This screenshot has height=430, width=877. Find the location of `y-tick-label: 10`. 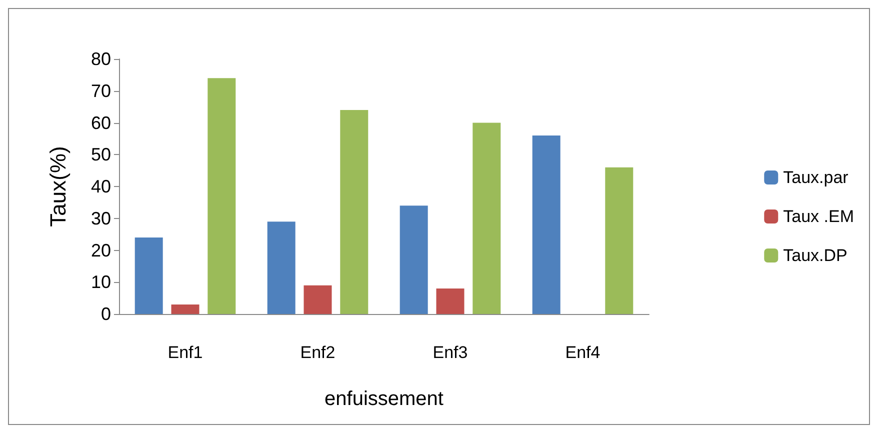

y-tick-label: 10 is located at coordinates (100, 282).